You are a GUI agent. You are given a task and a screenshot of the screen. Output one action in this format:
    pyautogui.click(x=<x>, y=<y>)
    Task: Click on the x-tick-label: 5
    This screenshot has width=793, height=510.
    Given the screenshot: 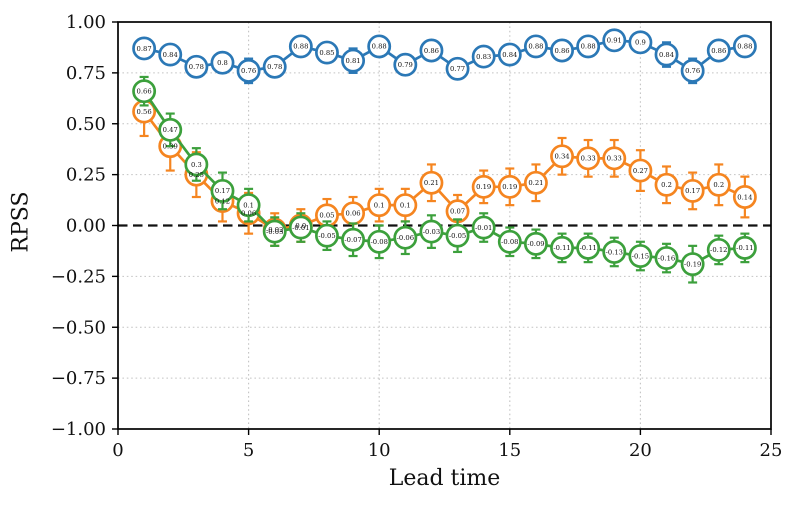 What is the action you would take?
    pyautogui.click(x=248, y=450)
    